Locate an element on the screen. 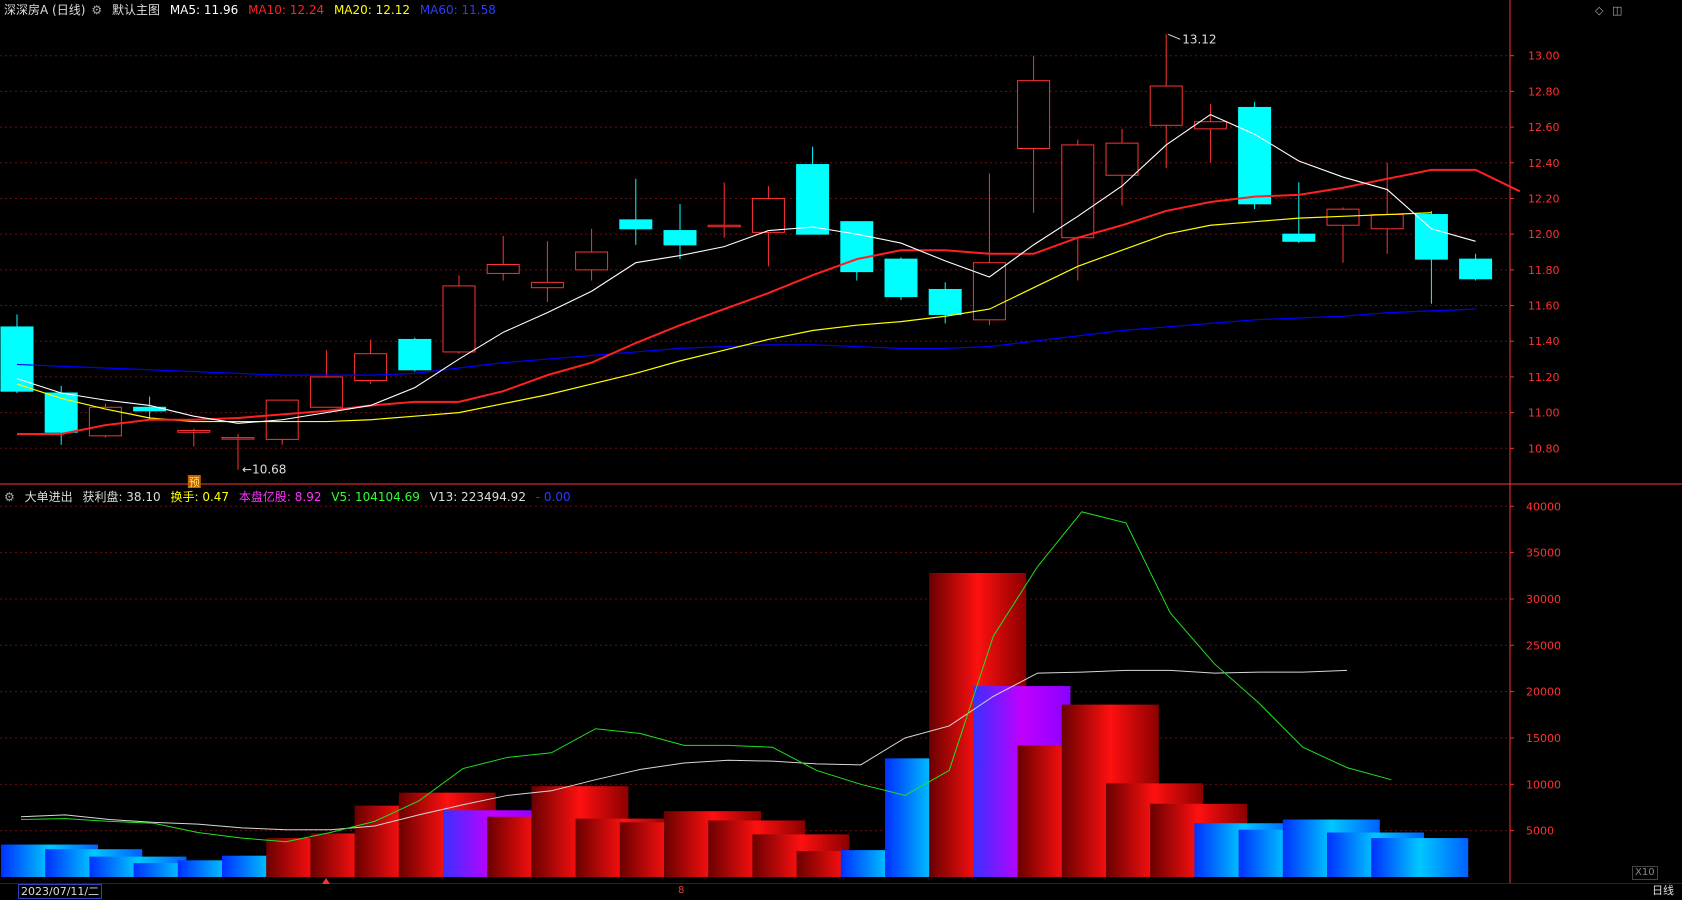 The image size is (1682, 900). price-tick-label: 12.60 is located at coordinates (1544, 127).